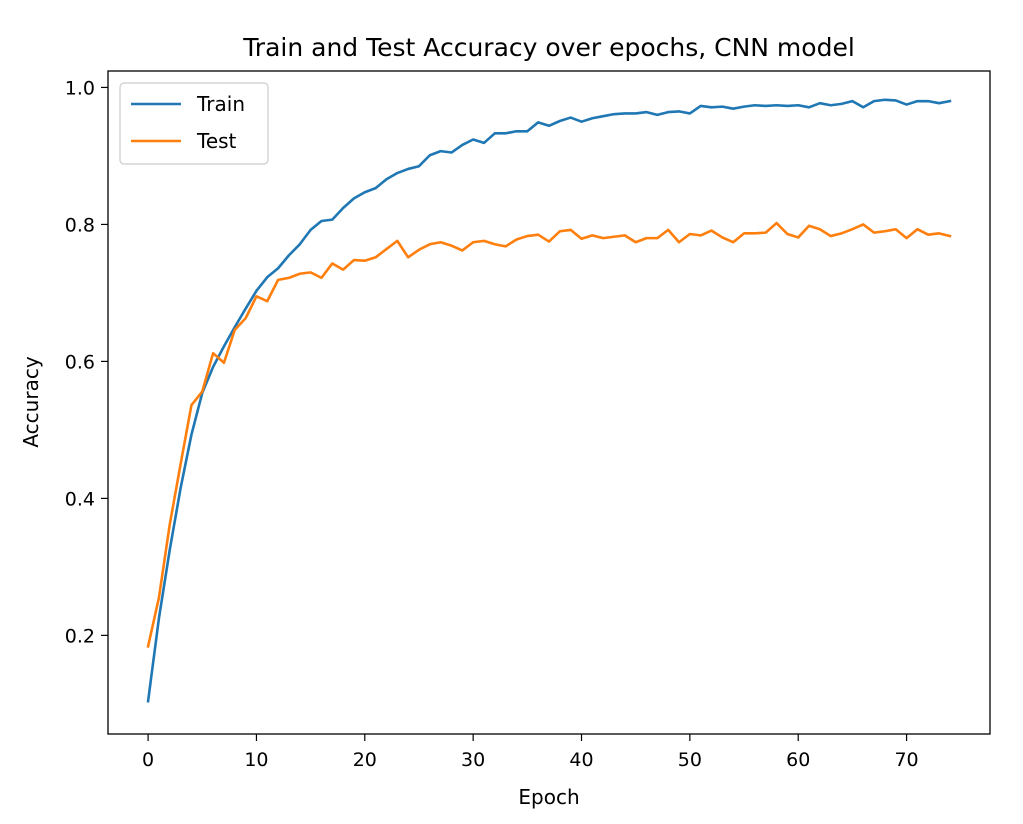 The height and width of the screenshot is (824, 1023). What do you see at coordinates (365, 760) in the screenshot?
I see `x-tick-label: 20` at bounding box center [365, 760].